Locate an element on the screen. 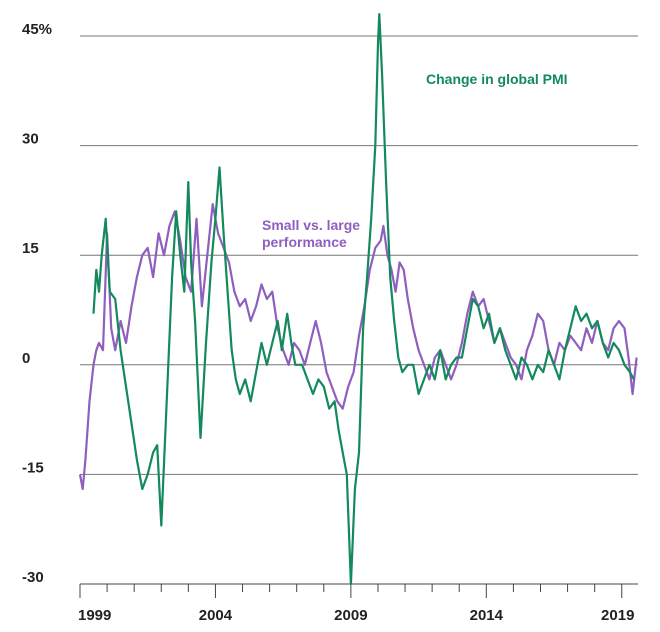 The width and height of the screenshot is (660, 632). y-tick-label: -30 is located at coordinates (33, 577).